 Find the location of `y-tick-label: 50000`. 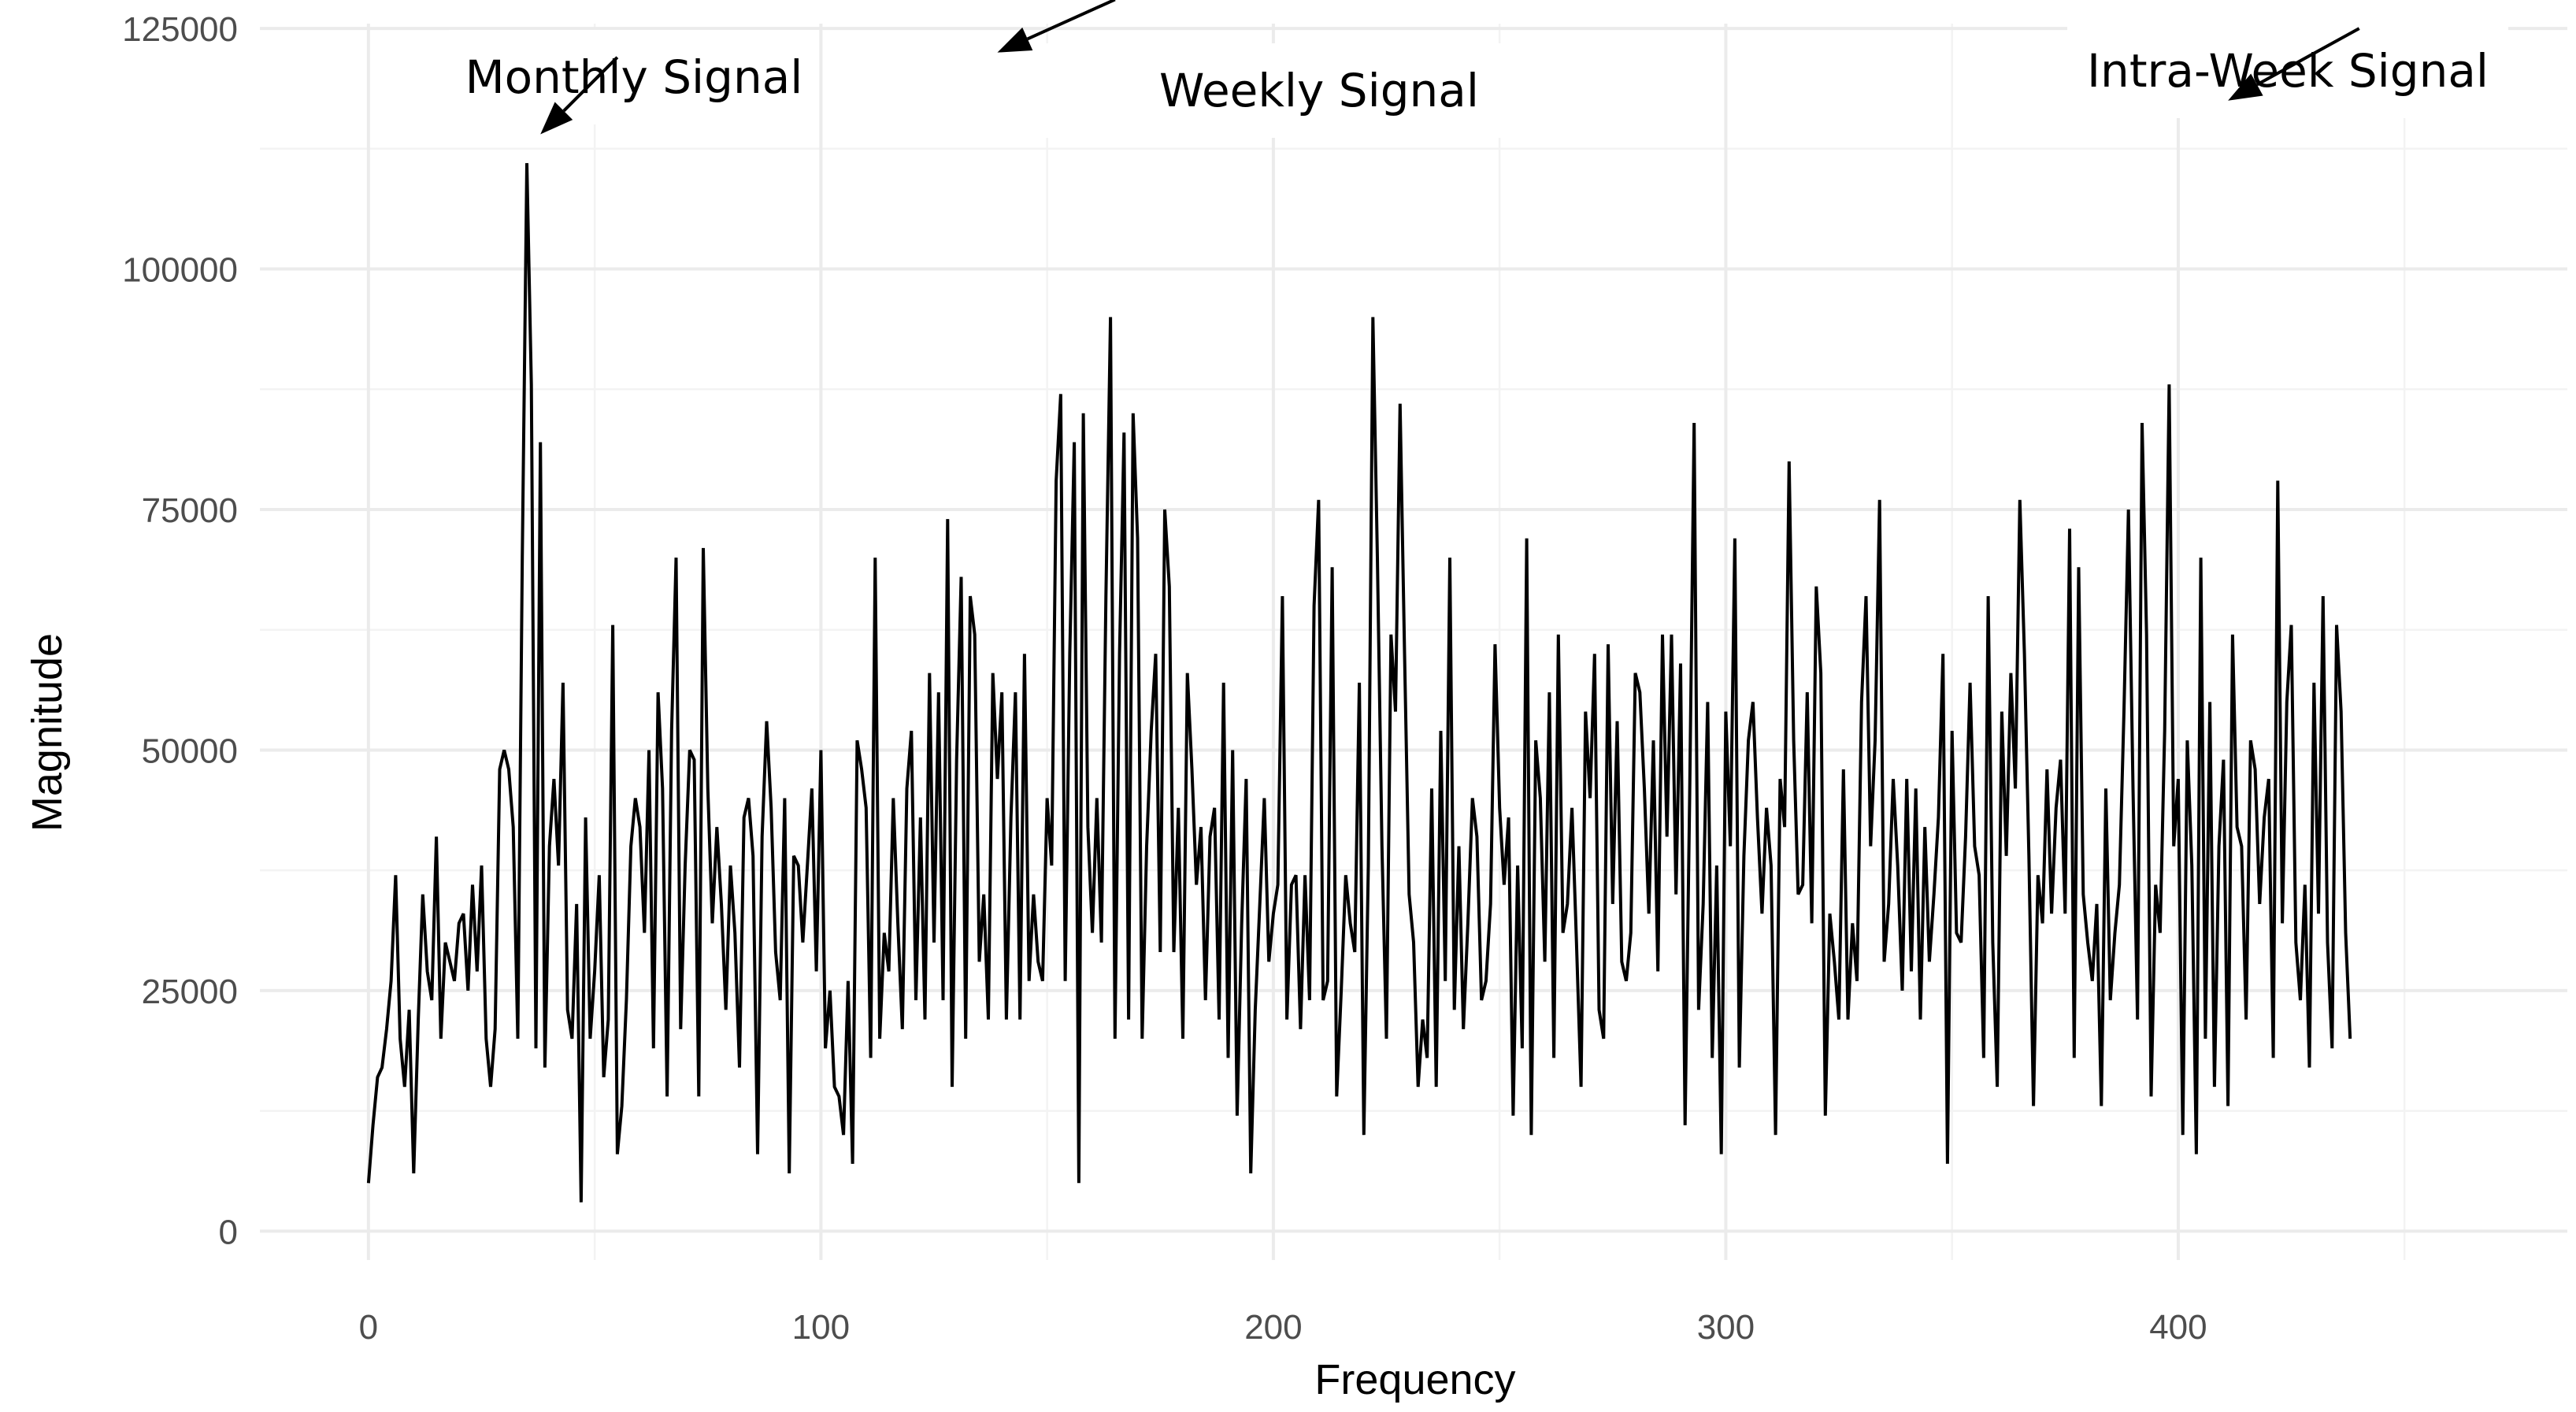

y-tick-label: 50000 is located at coordinates (190, 751).